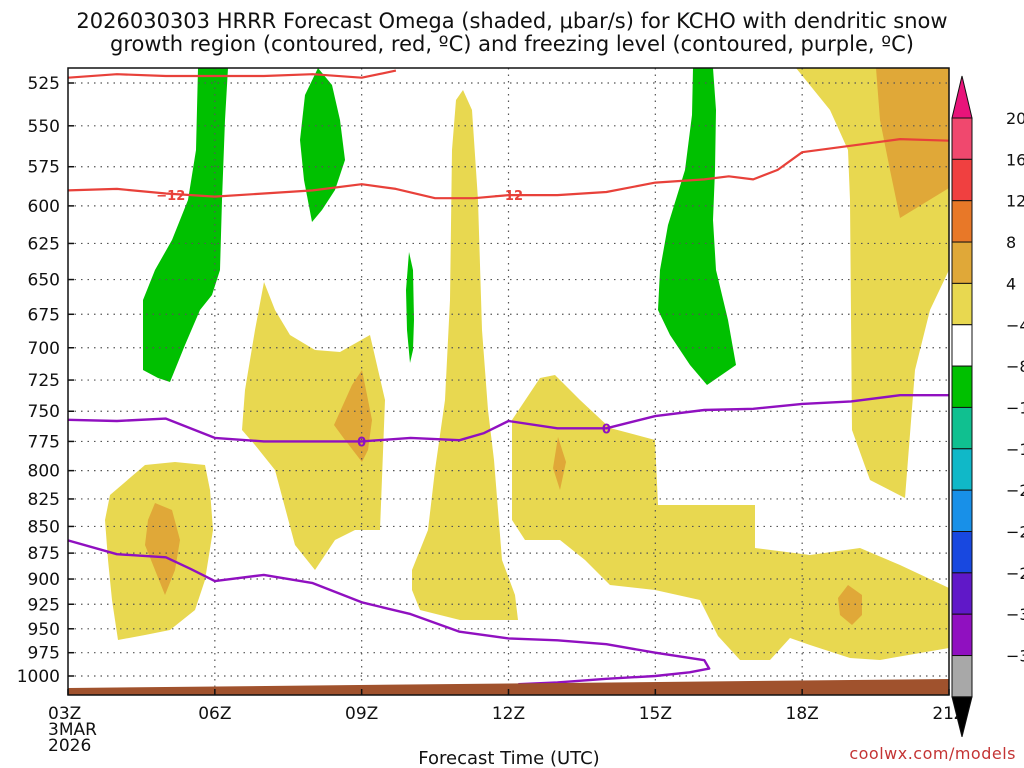 The image size is (1024, 768). I want to click on colorbar-tick-label-13: −36, so click(1015, 656).